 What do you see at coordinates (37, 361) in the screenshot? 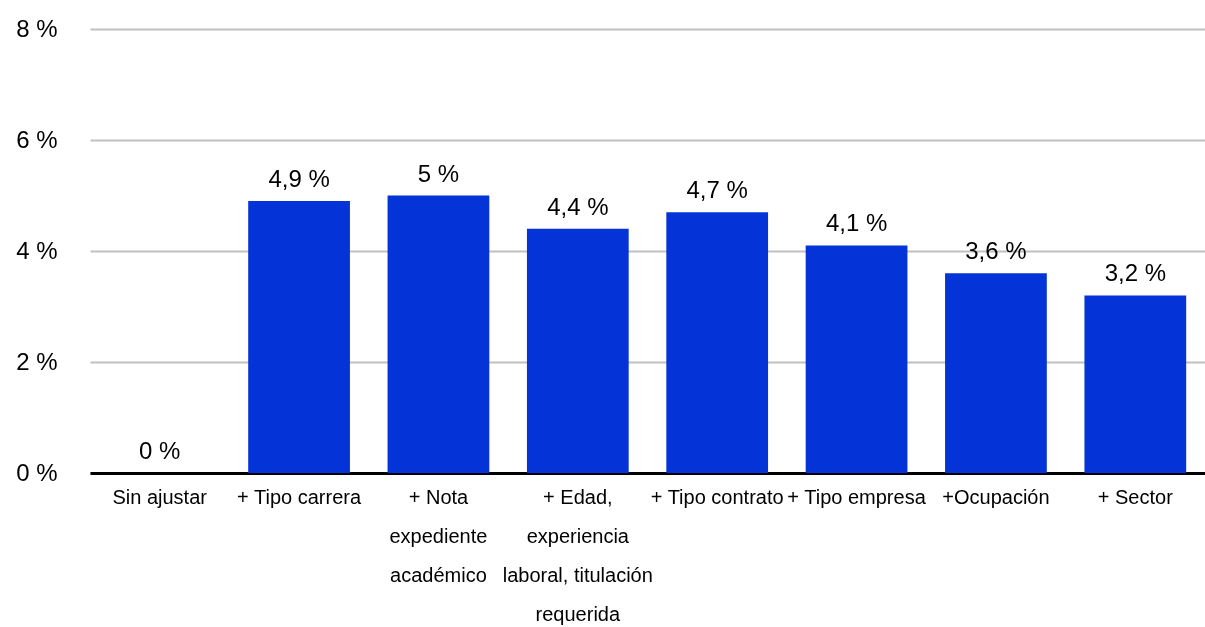
I see `y-tick-label: 2 %` at bounding box center [37, 361].